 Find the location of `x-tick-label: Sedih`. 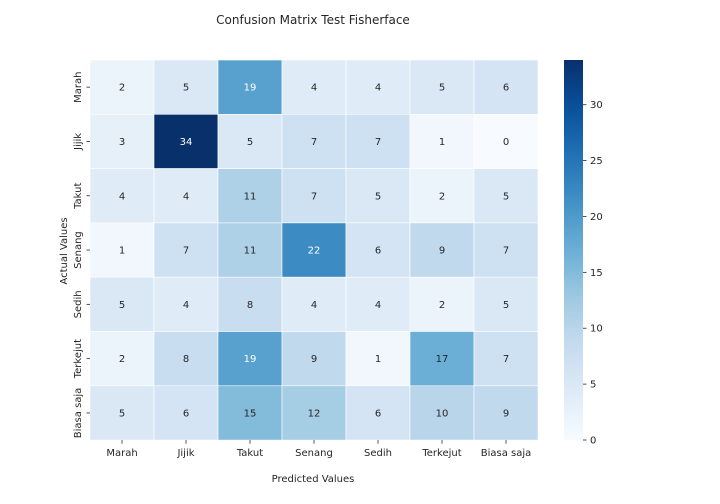

x-tick-label: Sedih is located at coordinates (378, 453).